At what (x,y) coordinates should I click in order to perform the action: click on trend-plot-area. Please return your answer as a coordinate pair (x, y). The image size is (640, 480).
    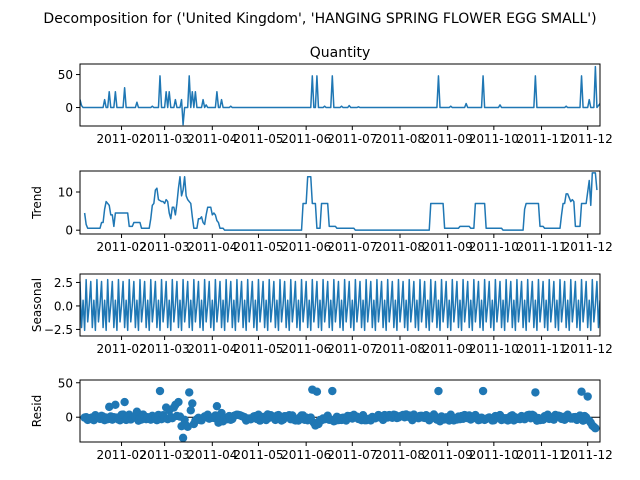
    Looking at the image, I should click on (340, 201).